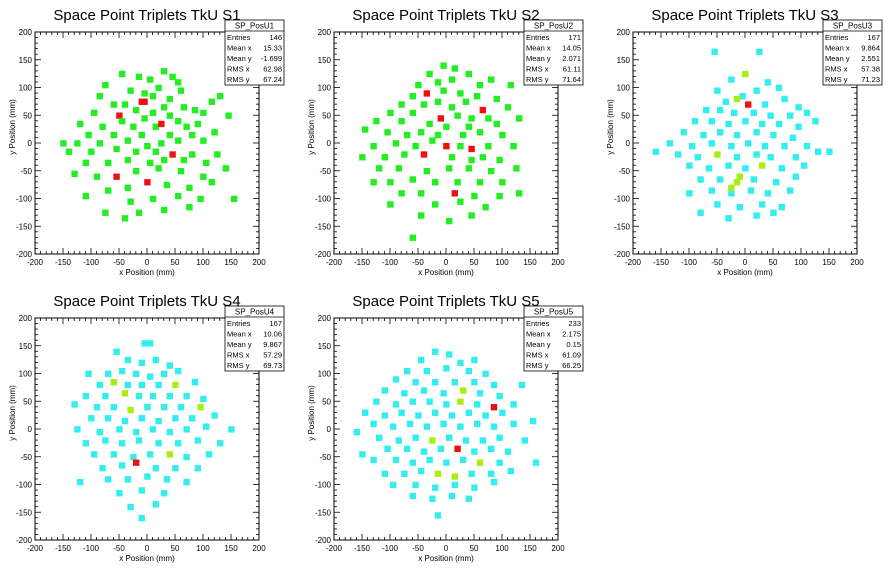  I want to click on panel-1-xtick-label: -200, so click(35, 262).